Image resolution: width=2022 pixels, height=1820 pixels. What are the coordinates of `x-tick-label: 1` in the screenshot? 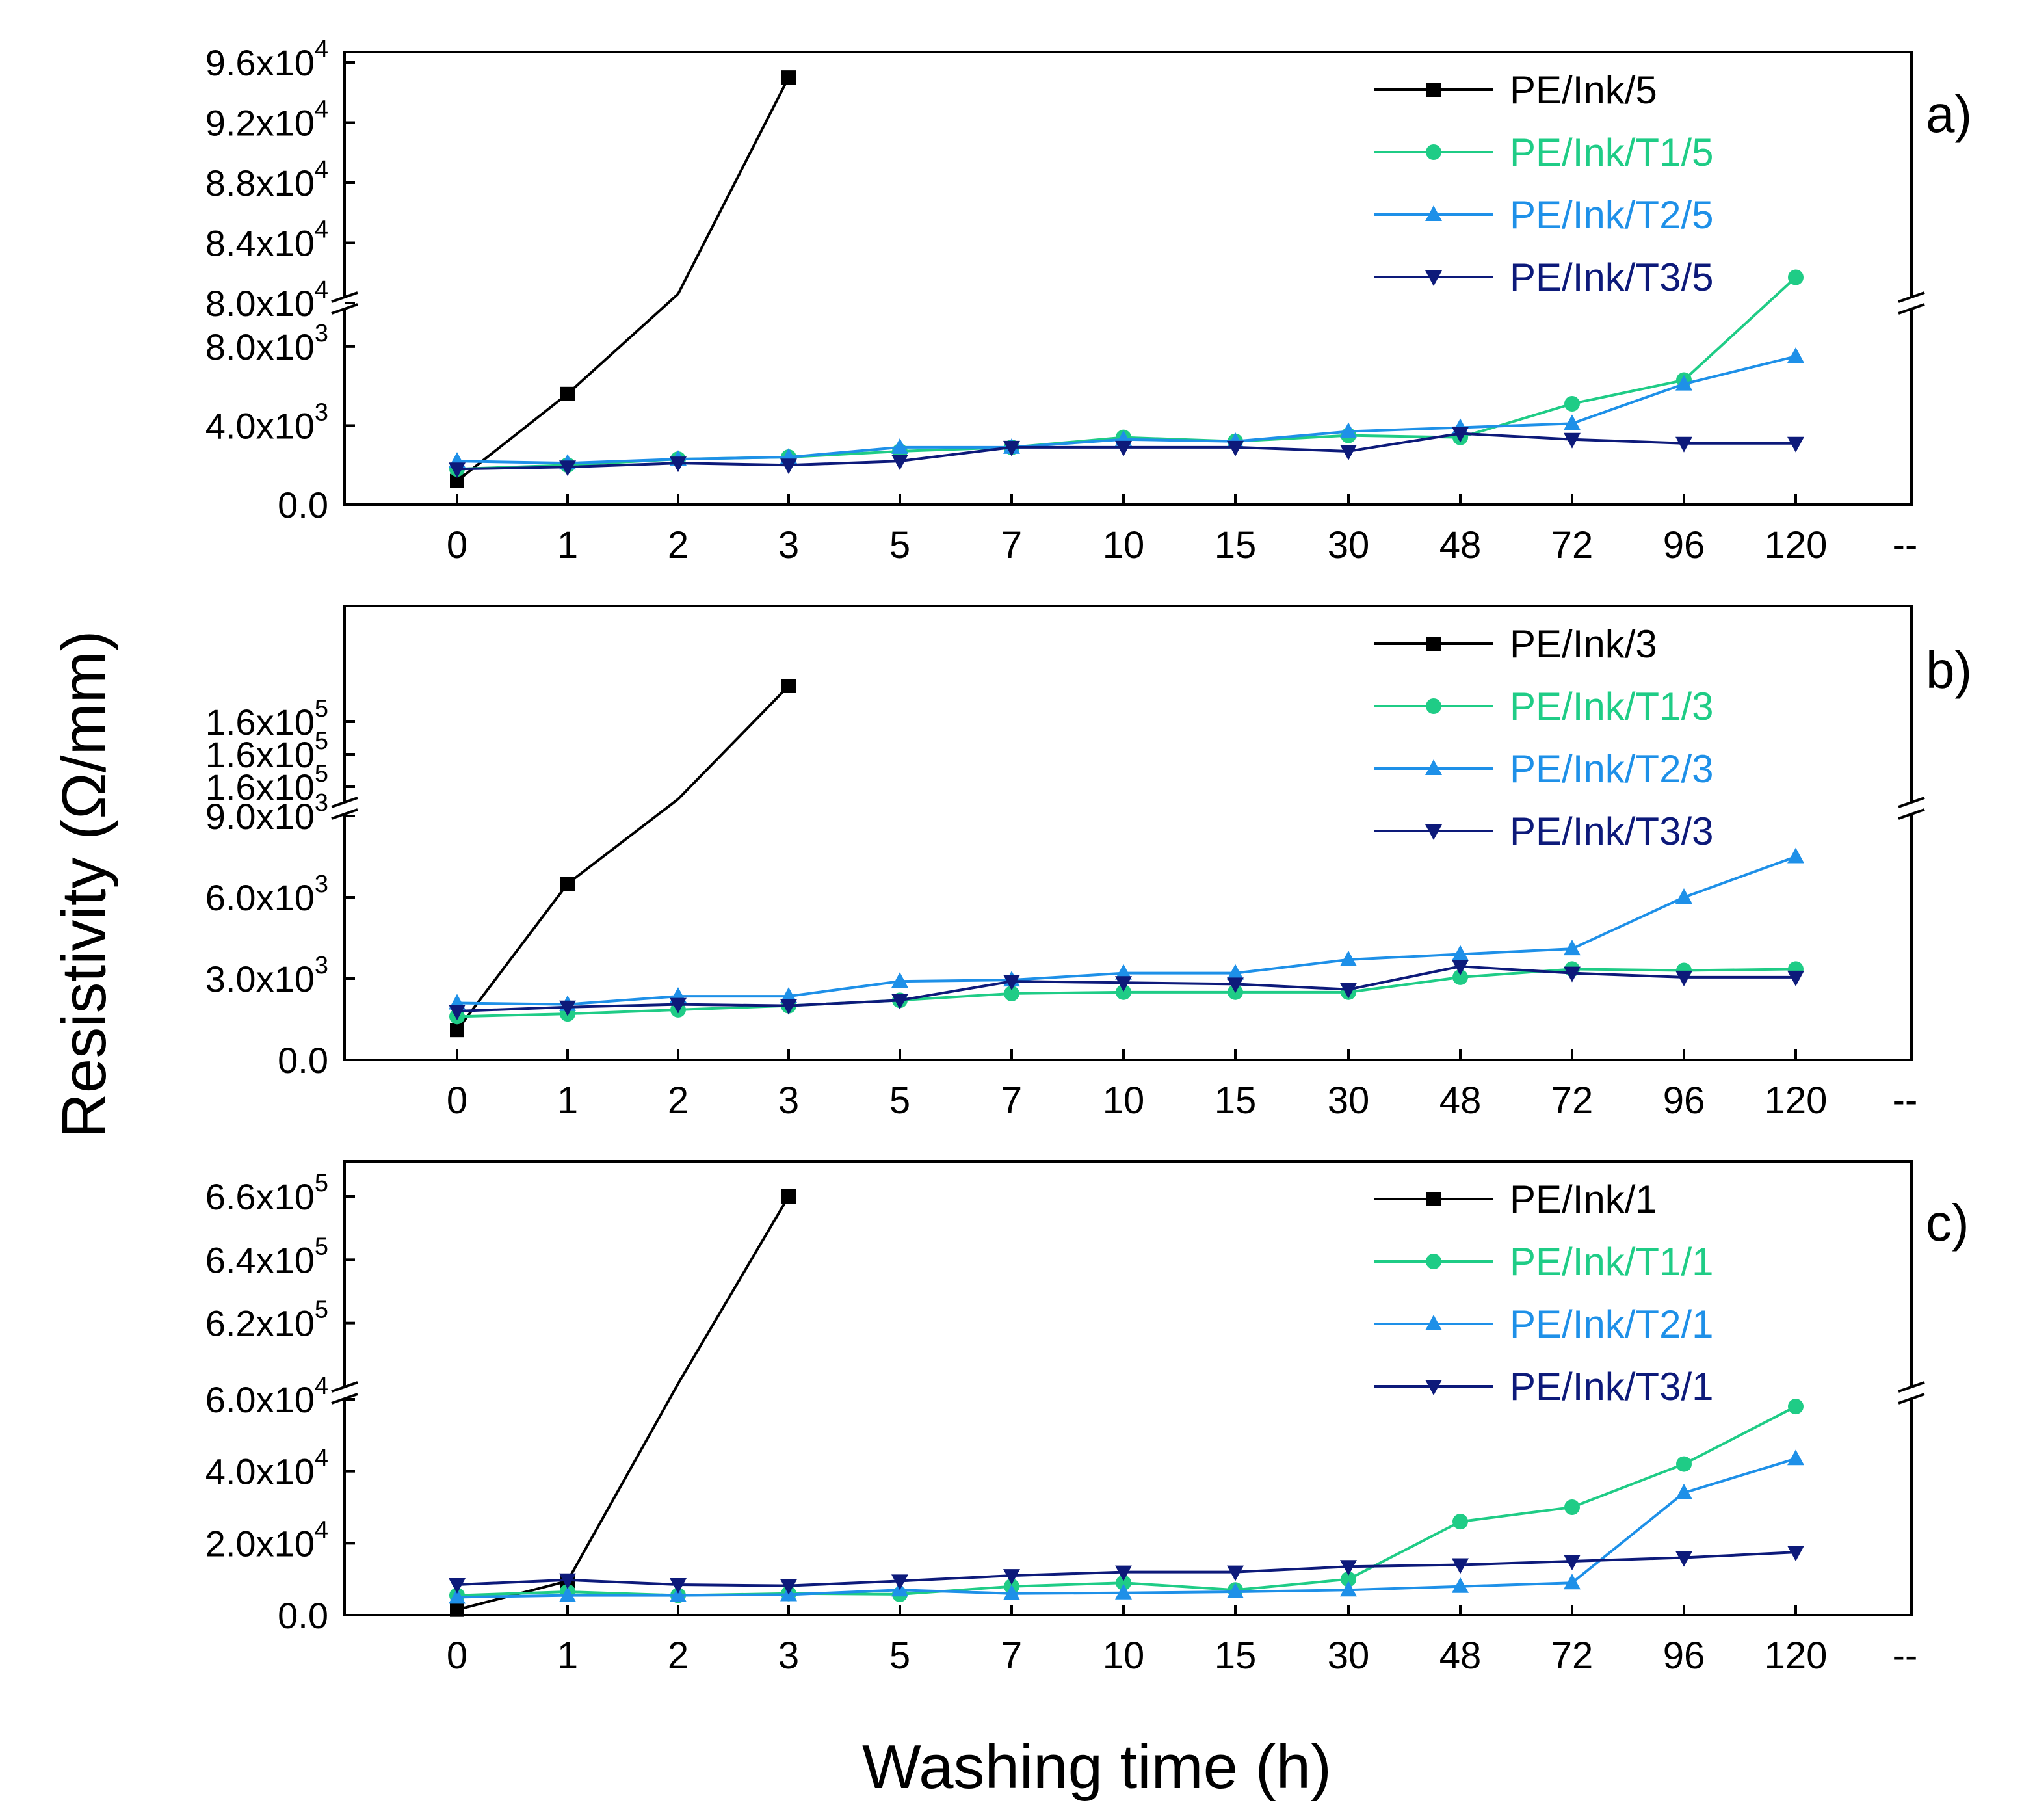 It's located at (567, 545).